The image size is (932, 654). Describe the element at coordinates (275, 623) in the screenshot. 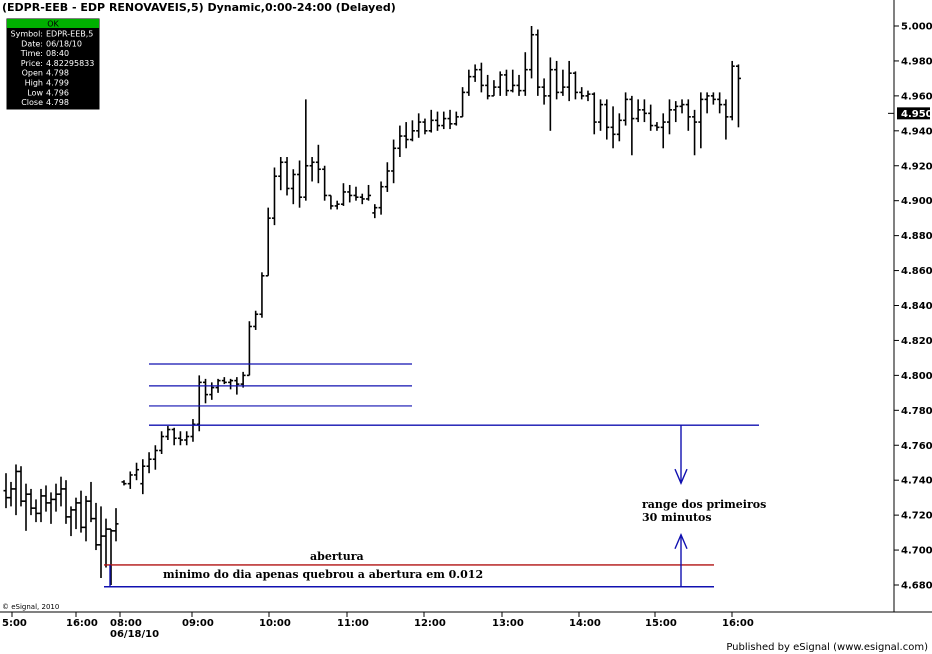

I see `x-tick-label: 10:00` at that location.